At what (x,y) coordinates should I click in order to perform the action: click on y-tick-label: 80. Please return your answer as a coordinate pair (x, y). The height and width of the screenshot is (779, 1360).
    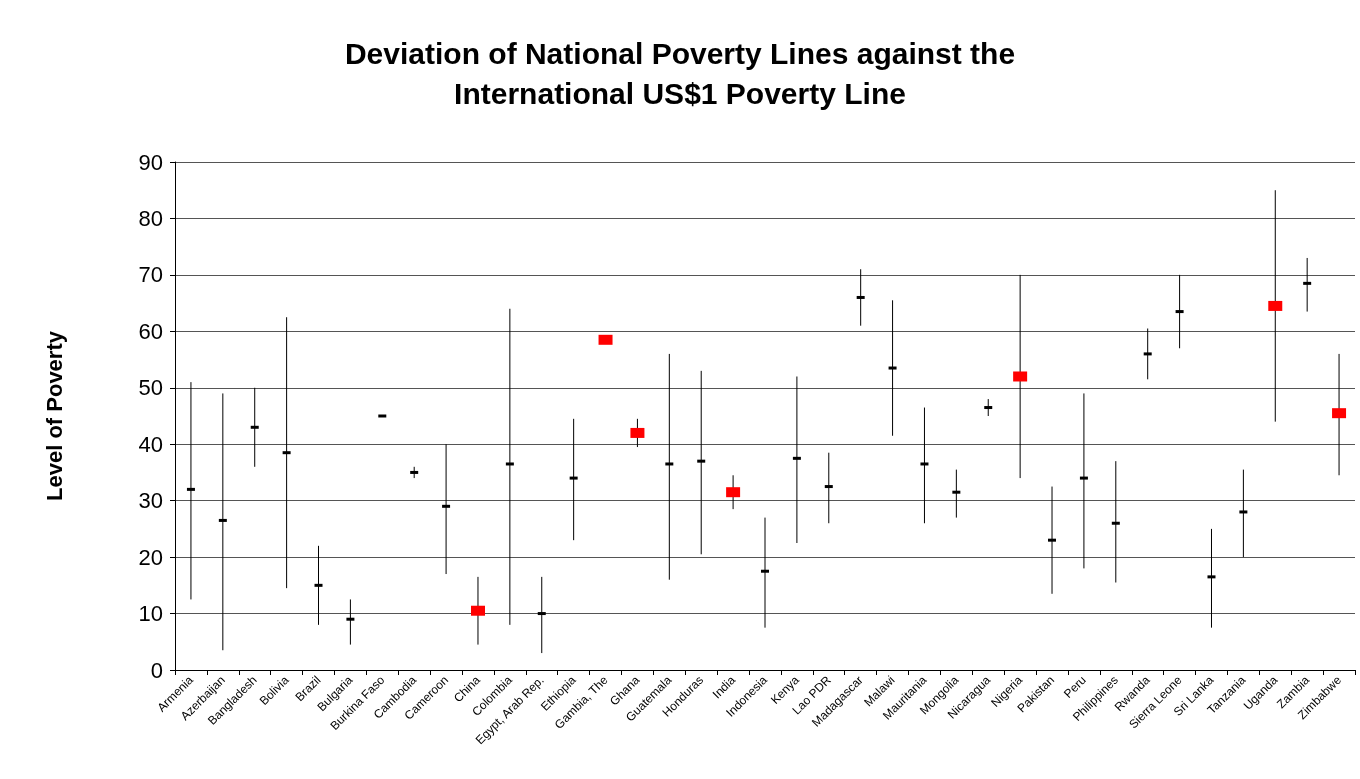
    Looking at the image, I should click on (150, 218).